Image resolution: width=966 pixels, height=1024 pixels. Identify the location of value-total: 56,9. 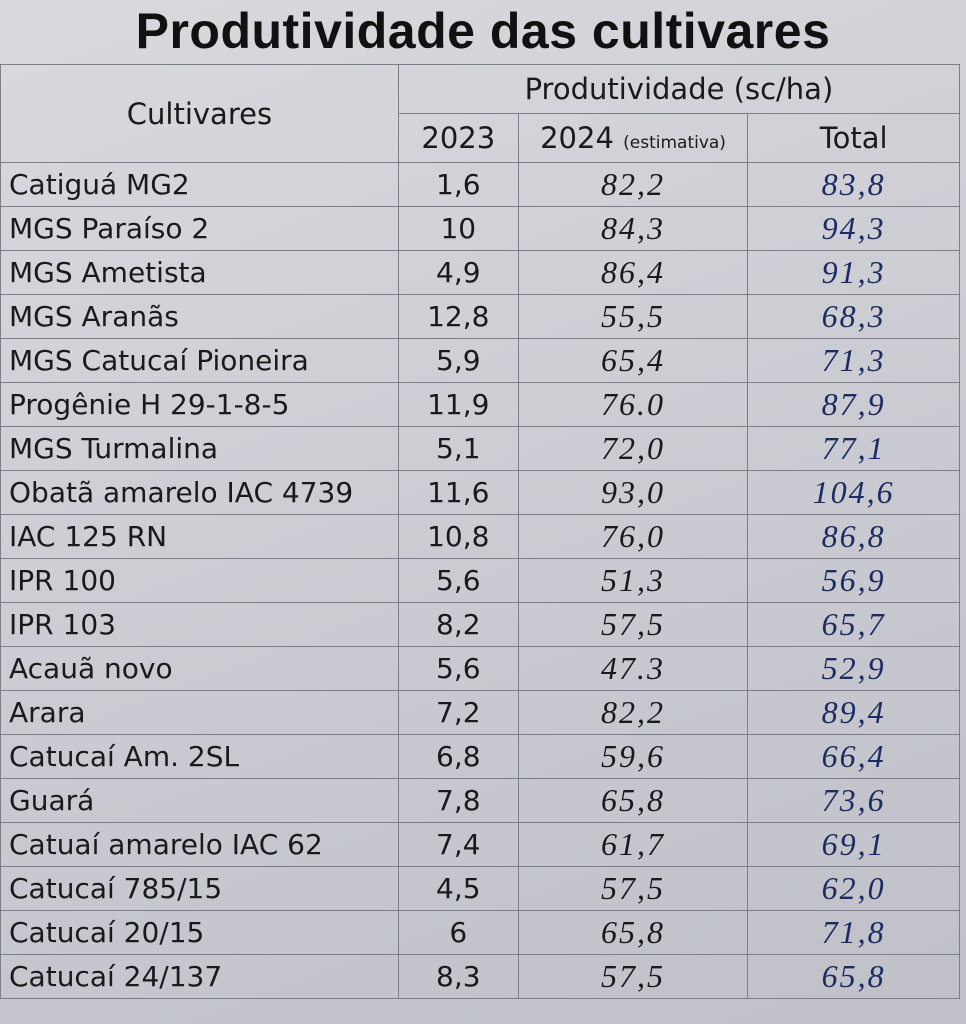
(853, 580).